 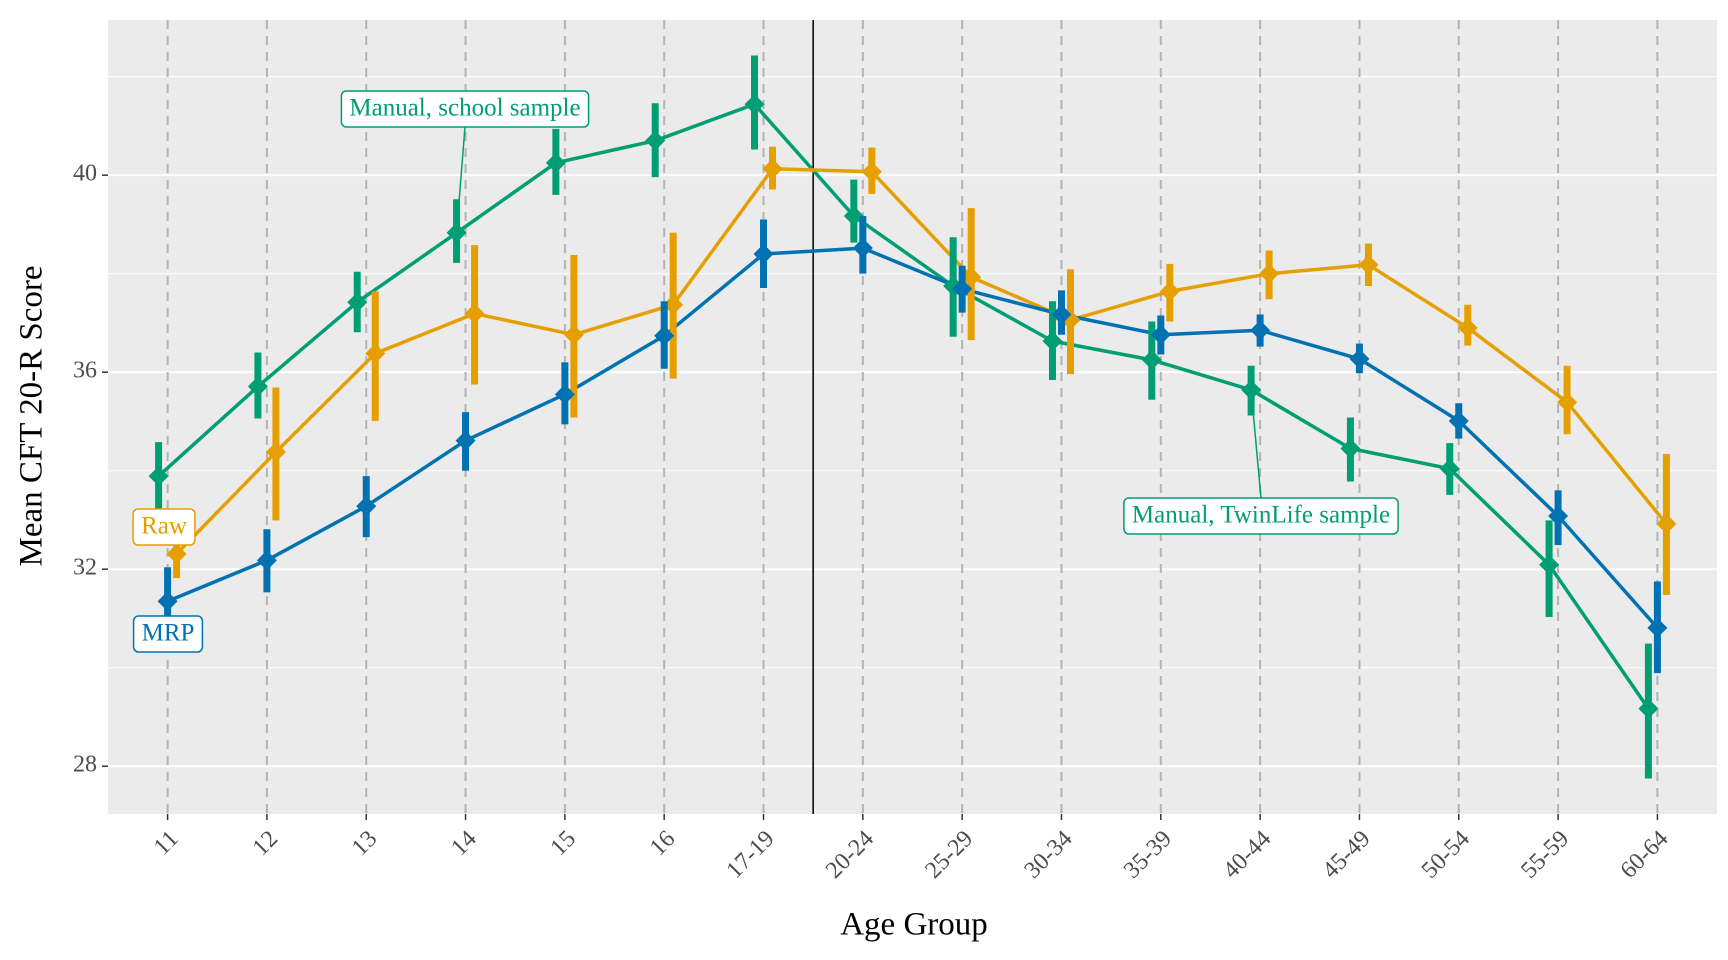 I want to click on x-tick-label: 11, so click(x=166, y=843).